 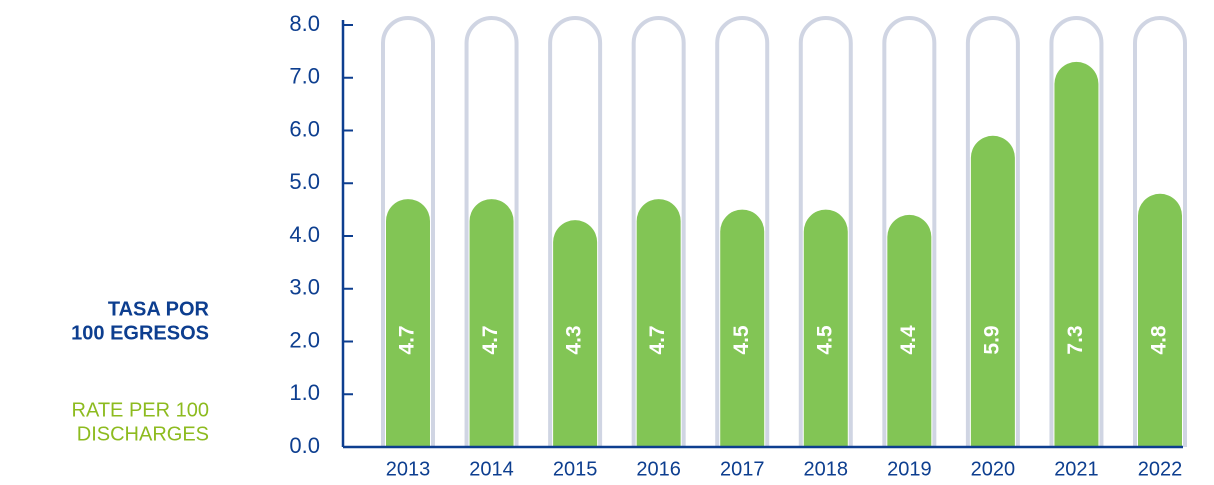 What do you see at coordinates (143, 434) in the screenshot?
I see `y-axis-label-en: DISCHARGES` at bounding box center [143, 434].